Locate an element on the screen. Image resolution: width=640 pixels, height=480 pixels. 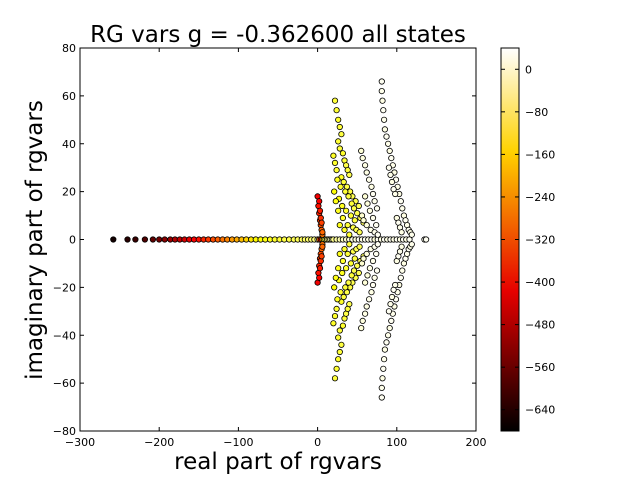
colorbar-tick-label: −640 is located at coordinates (540, 410).